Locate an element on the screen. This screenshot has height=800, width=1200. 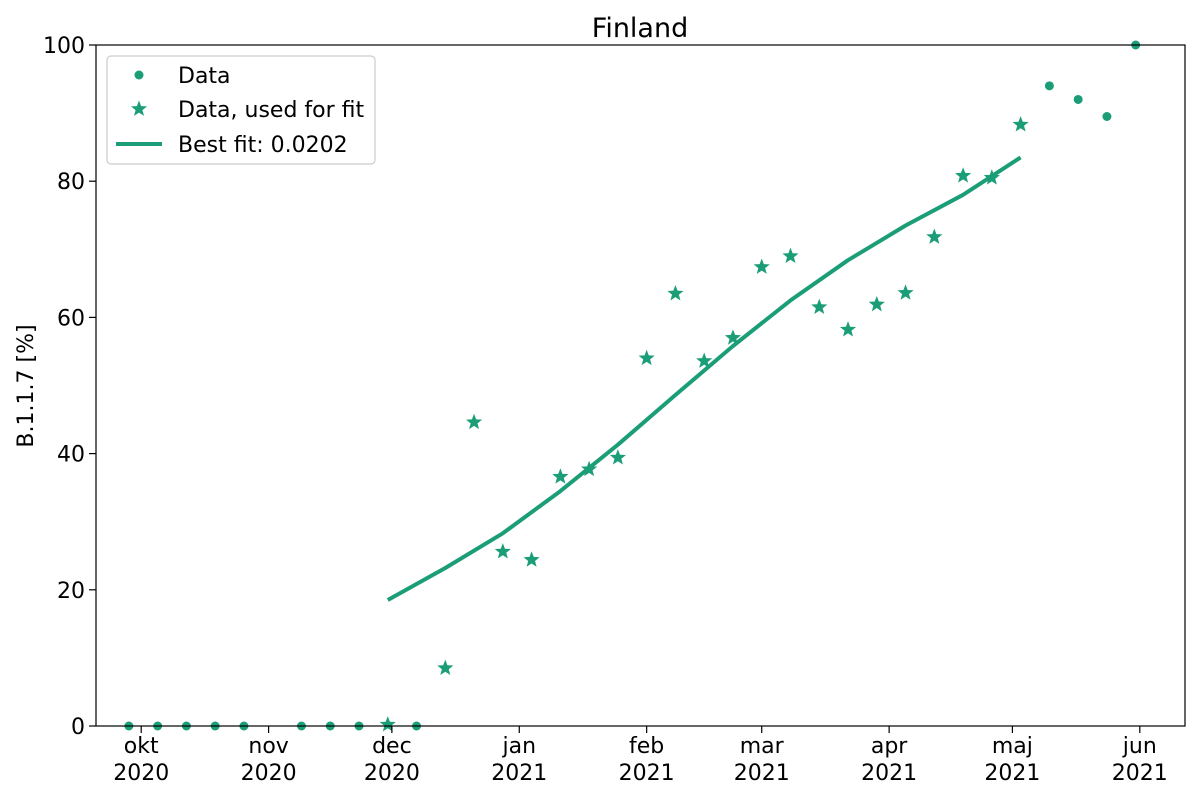
legend-star-marker is located at coordinates (139, 108).